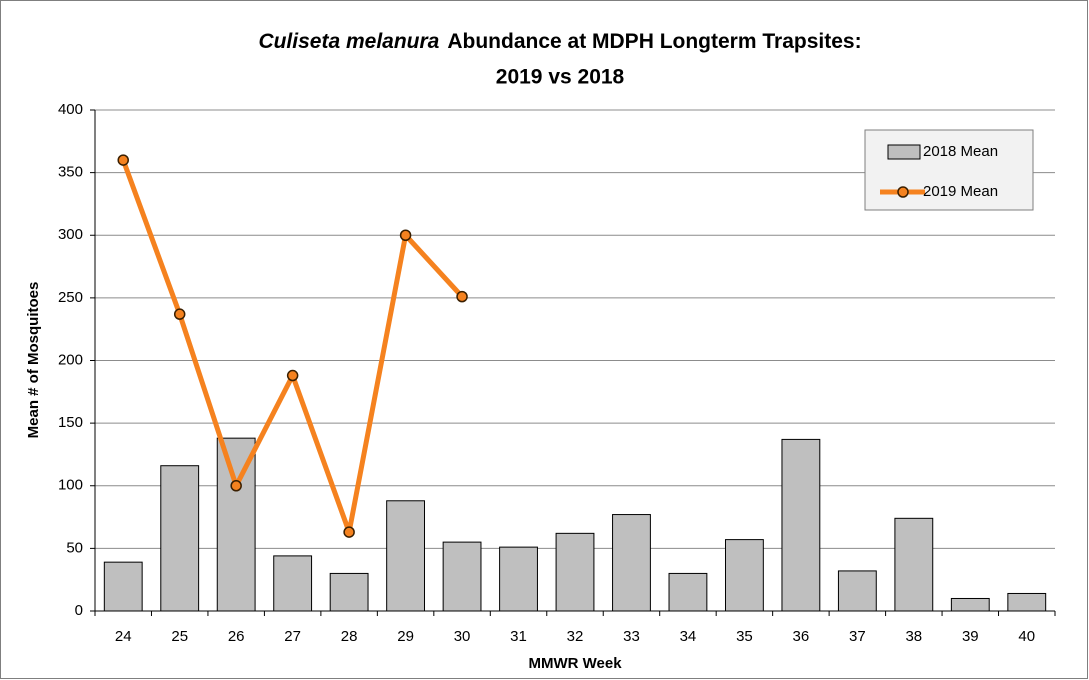 Image resolution: width=1089 pixels, height=680 pixels. Describe the element at coordinates (801, 636) in the screenshot. I see `x-tick-label: 36` at that location.